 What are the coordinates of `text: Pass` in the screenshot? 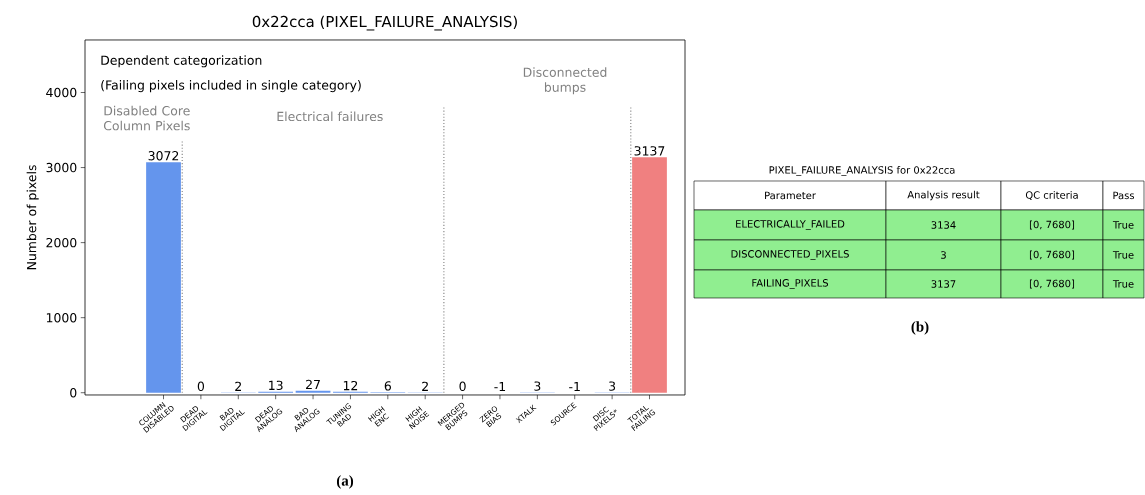 It's located at (1124, 195).